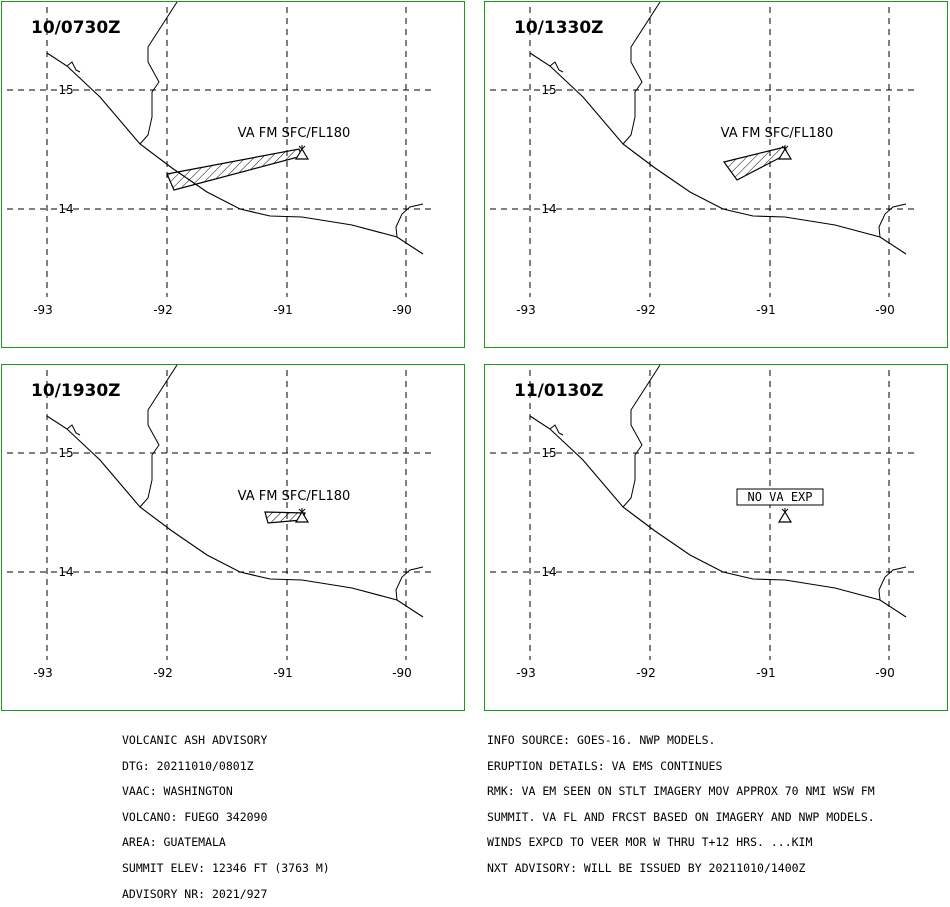  I want to click on advisory-line: VAAC: WASHINGTON, so click(177, 791).